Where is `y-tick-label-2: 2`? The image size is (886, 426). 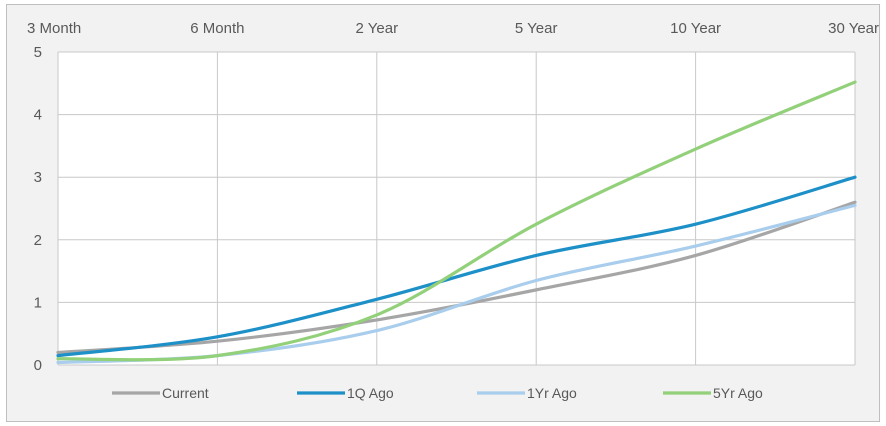 y-tick-label-2: 2 is located at coordinates (38, 240).